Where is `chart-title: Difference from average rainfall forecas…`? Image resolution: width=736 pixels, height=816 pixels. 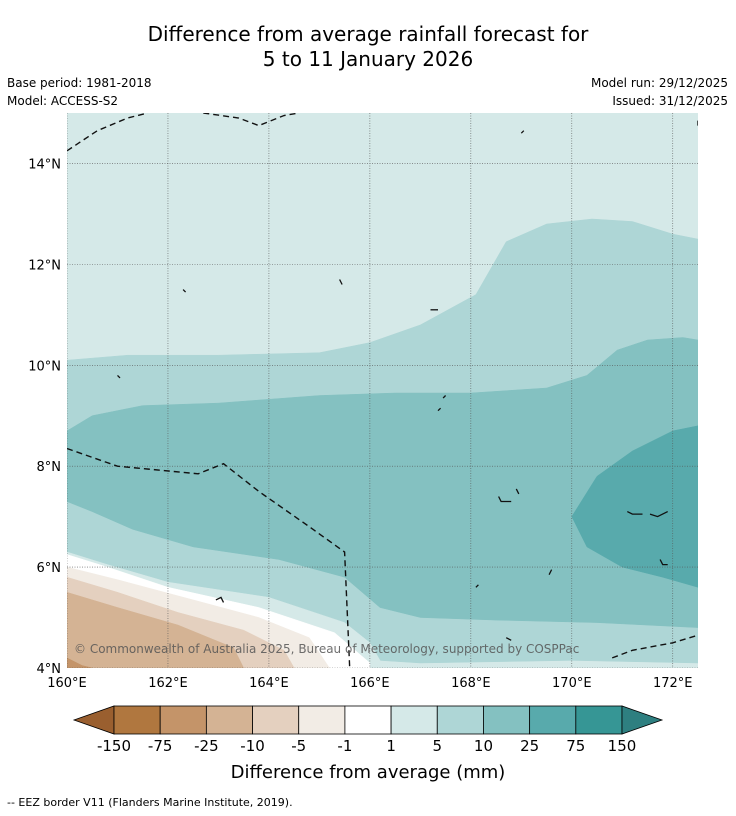
chart-title: Difference from average rainfall forecas… is located at coordinates (368, 47).